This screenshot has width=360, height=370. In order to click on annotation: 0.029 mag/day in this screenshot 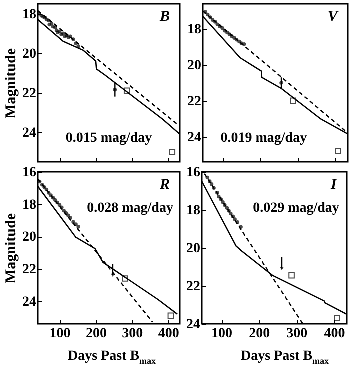, I will do `click(296, 208)`.